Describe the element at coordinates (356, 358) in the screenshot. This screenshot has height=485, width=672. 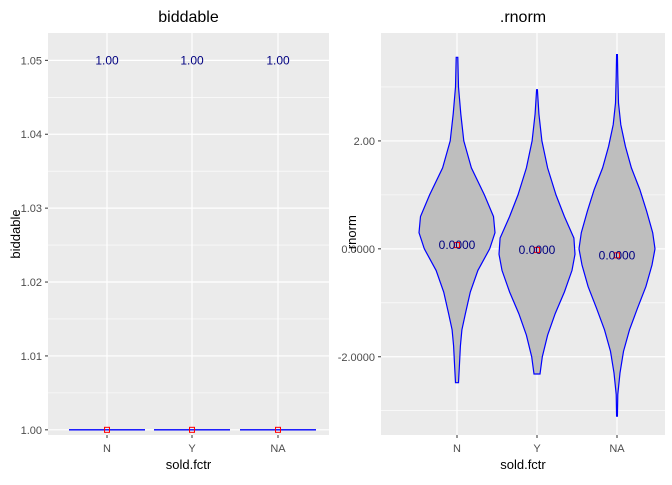
I see `y-tick-label: -2.0000` at that location.